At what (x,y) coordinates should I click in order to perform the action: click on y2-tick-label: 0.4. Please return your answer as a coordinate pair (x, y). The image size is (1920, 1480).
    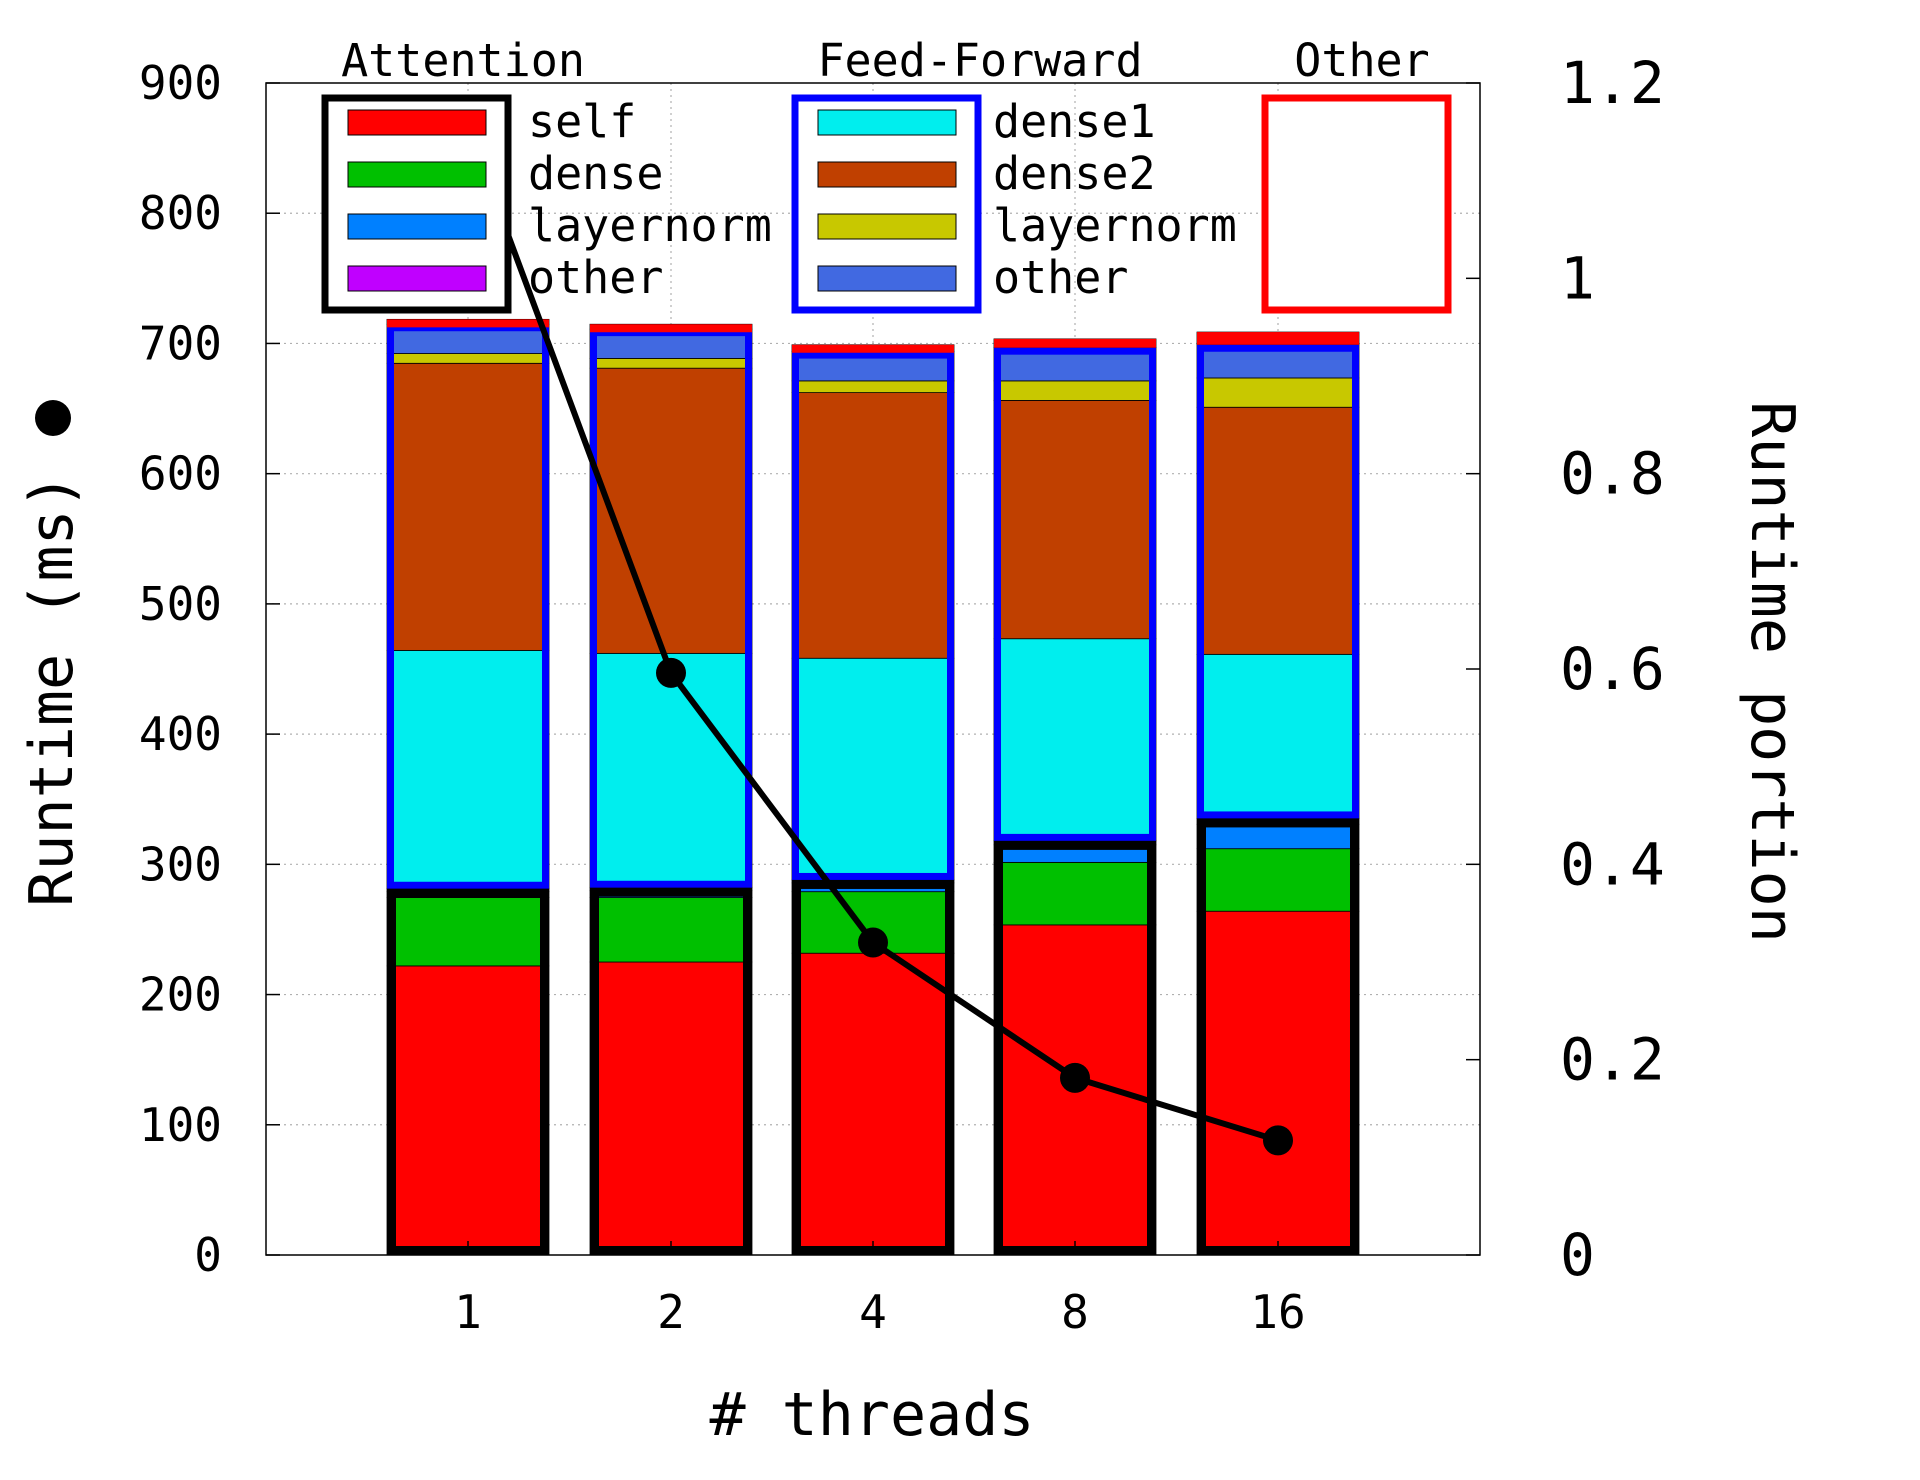
    Looking at the image, I should click on (1612, 864).